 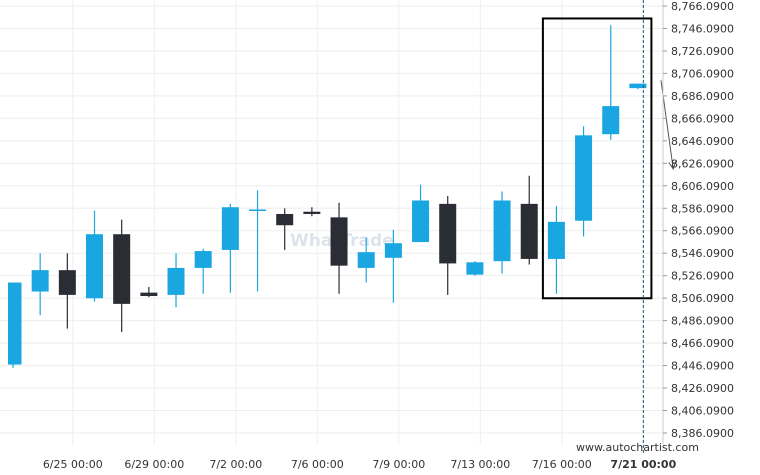 What do you see at coordinates (702, 411) in the screenshot?
I see `price-tick-label: 8,406.0900` at bounding box center [702, 411].